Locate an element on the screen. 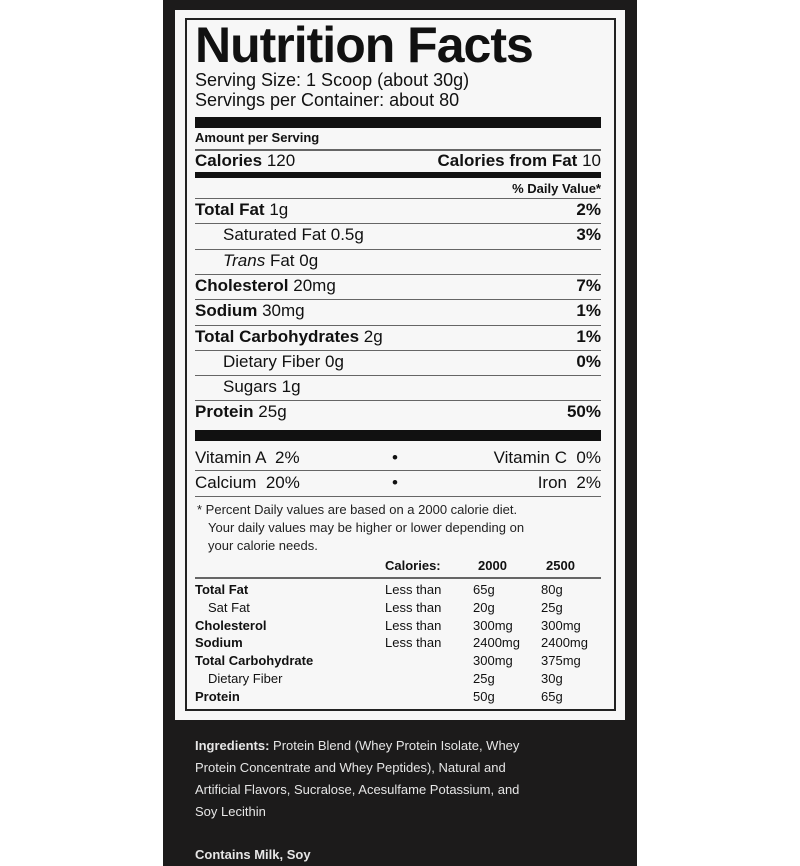 This screenshot has width=800, height=866. dv-table-row: Cholesterol Less than 300mg 300mg is located at coordinates (391, 626).